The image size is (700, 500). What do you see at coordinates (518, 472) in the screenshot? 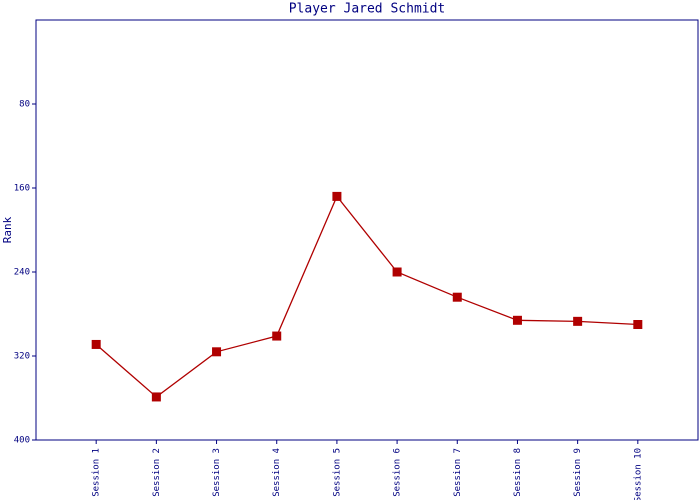
I see `x-tick-label: Session 8` at bounding box center [518, 472].